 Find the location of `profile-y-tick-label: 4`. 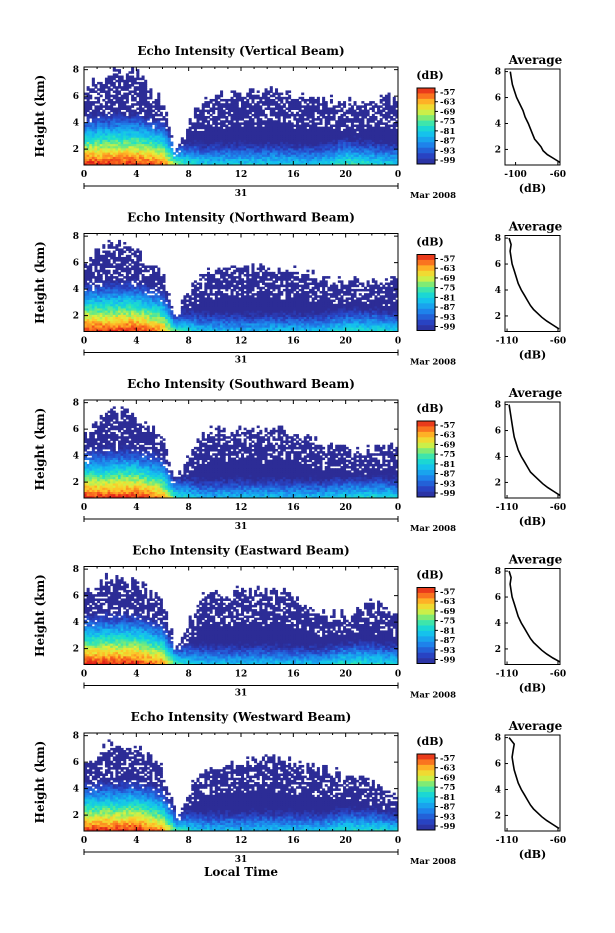

profile-y-tick-label: 4 is located at coordinates (498, 124).